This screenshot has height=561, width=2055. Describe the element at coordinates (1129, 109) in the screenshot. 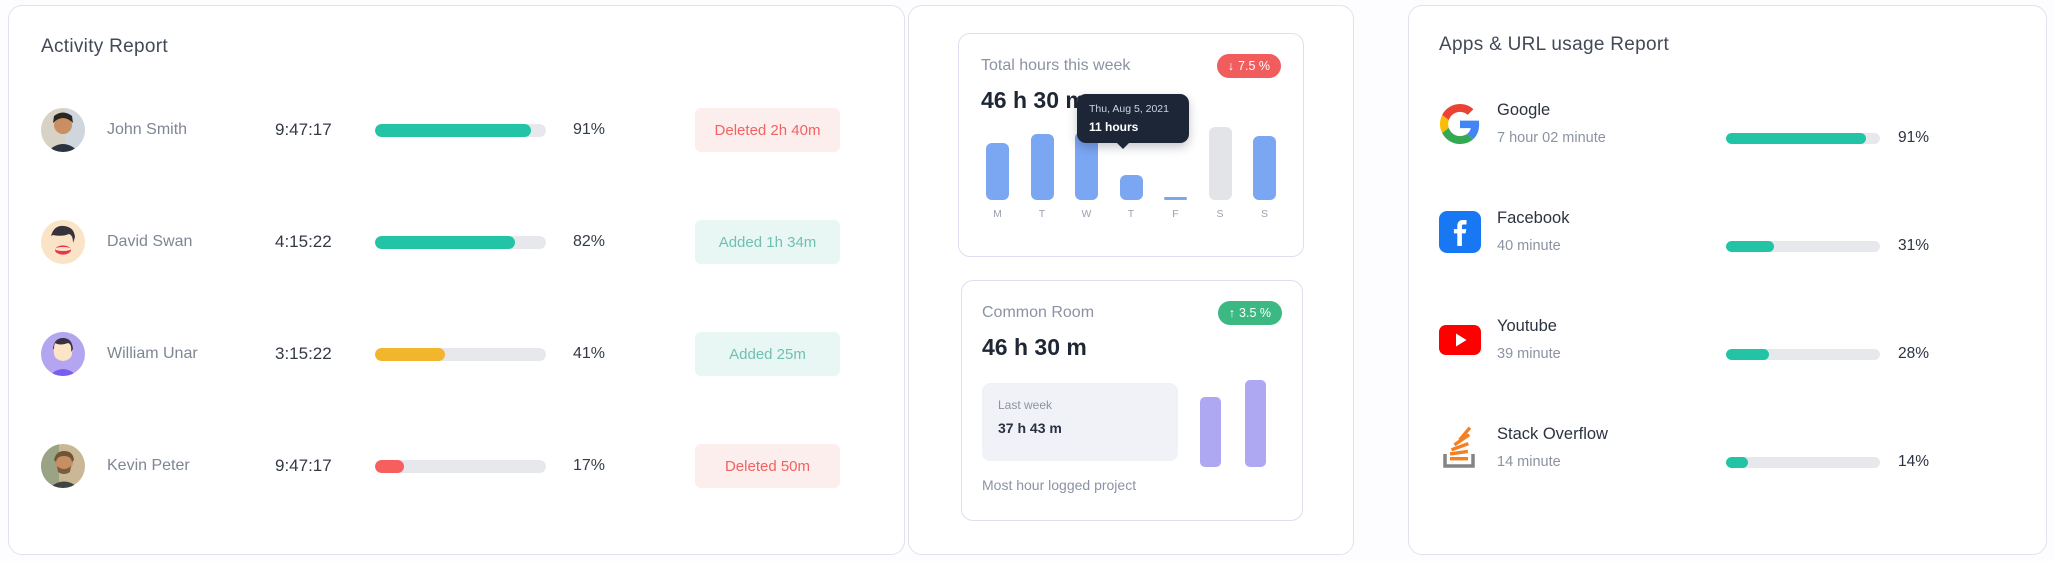

I see `tooltip-date: Thu, Aug 5, 2021` at that location.